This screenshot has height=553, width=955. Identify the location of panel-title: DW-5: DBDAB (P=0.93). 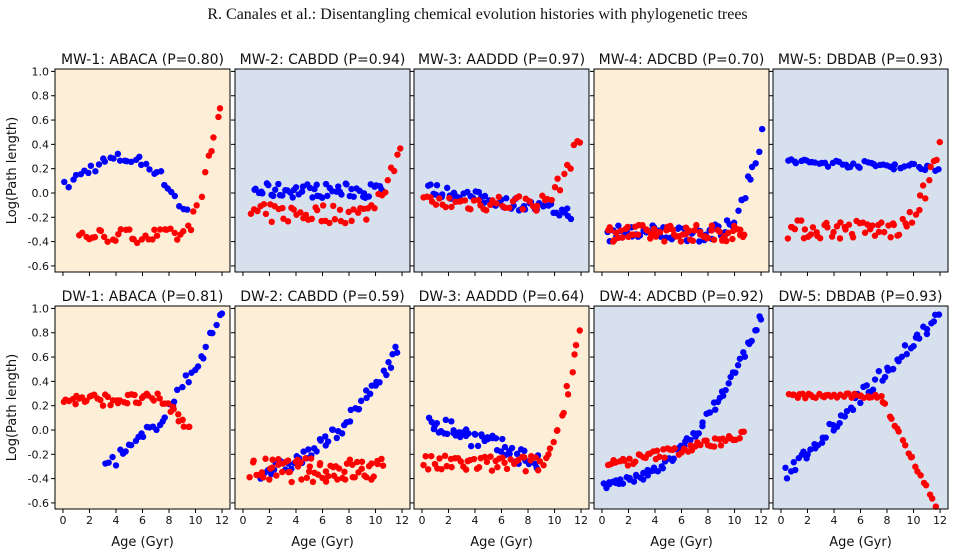
(860, 297).